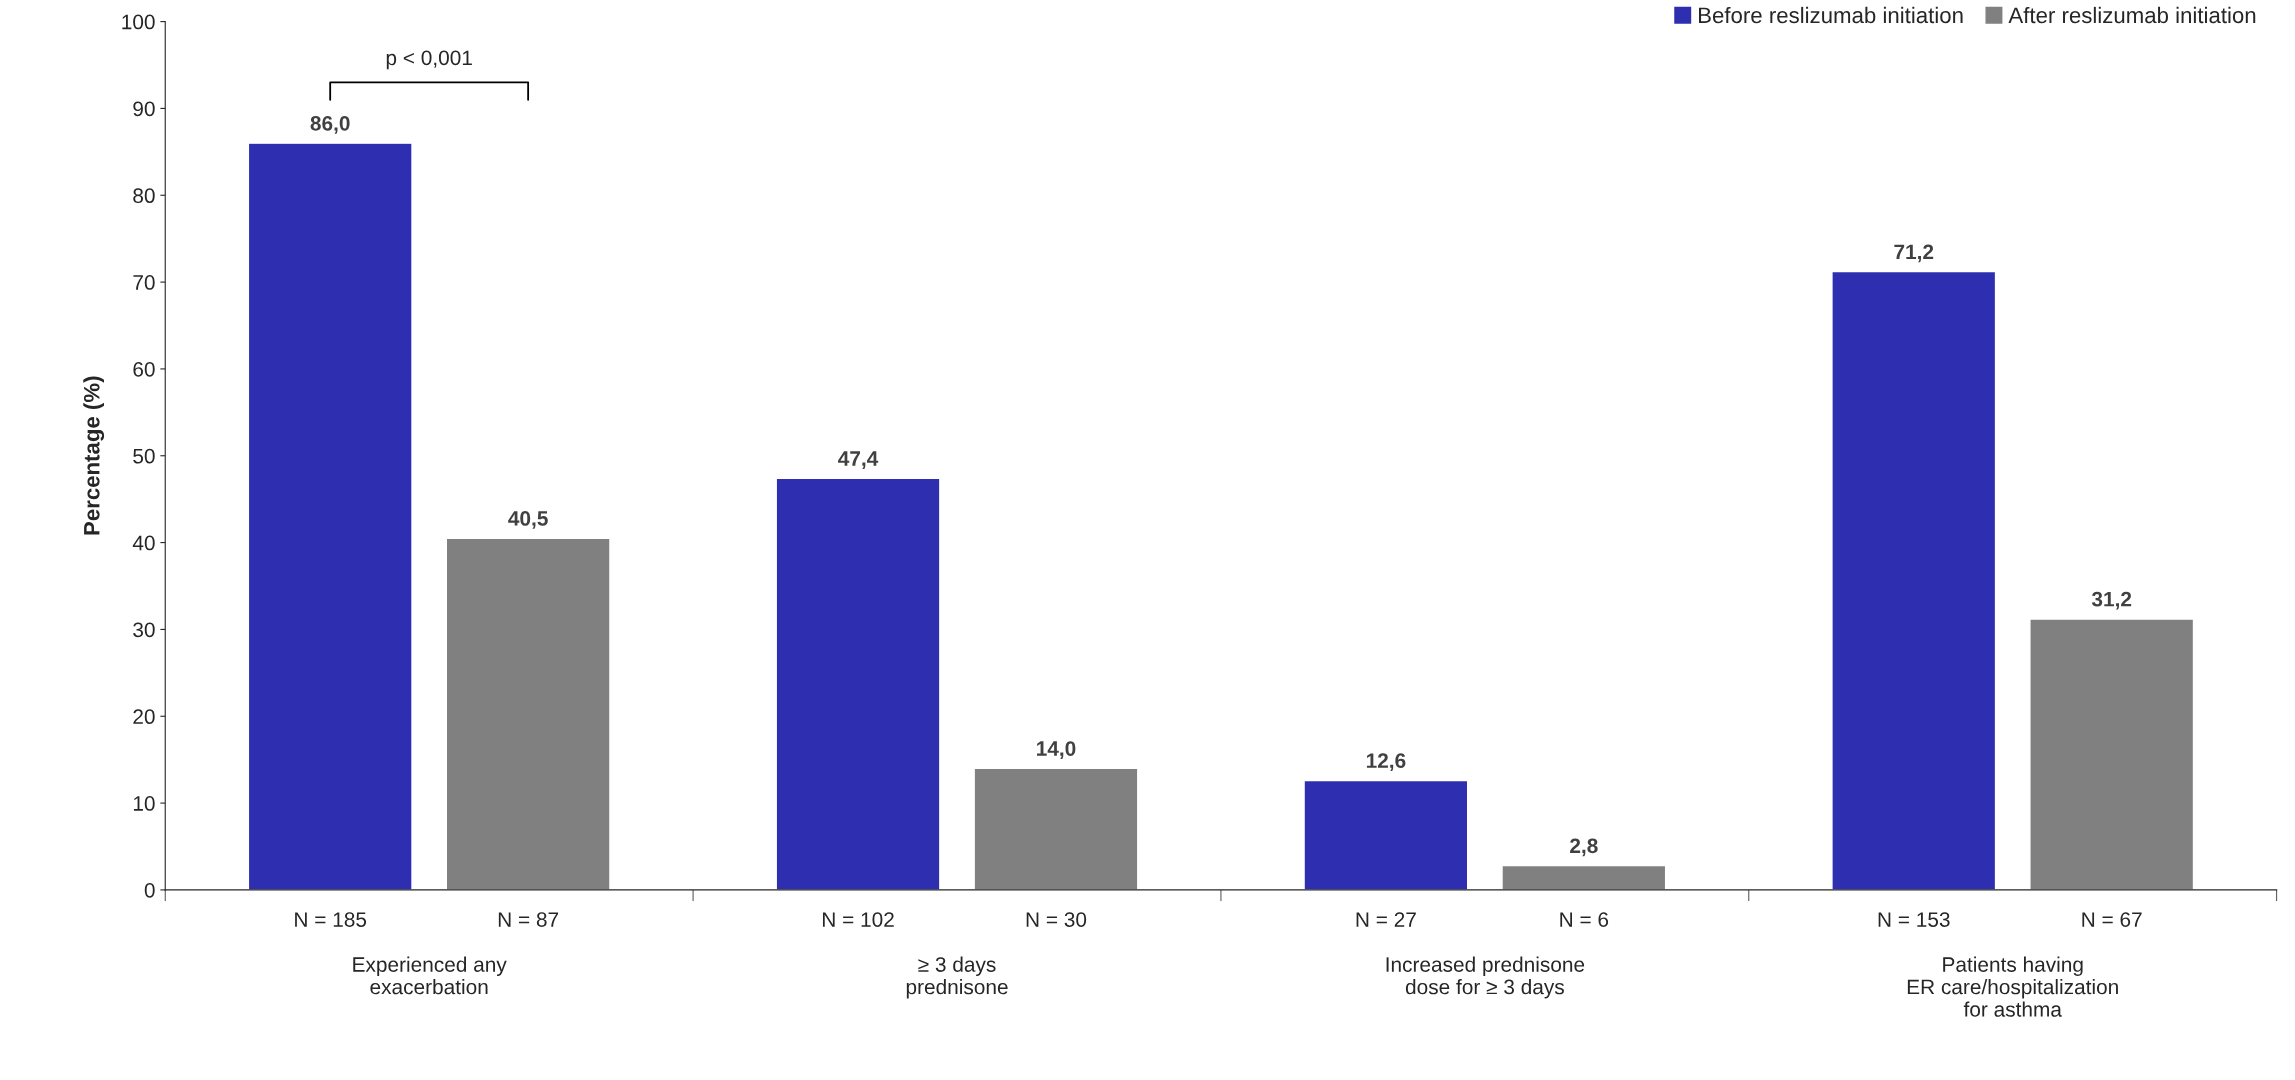  Describe the element at coordinates (1386, 919) in the screenshot. I see `text: N = 27` at that location.